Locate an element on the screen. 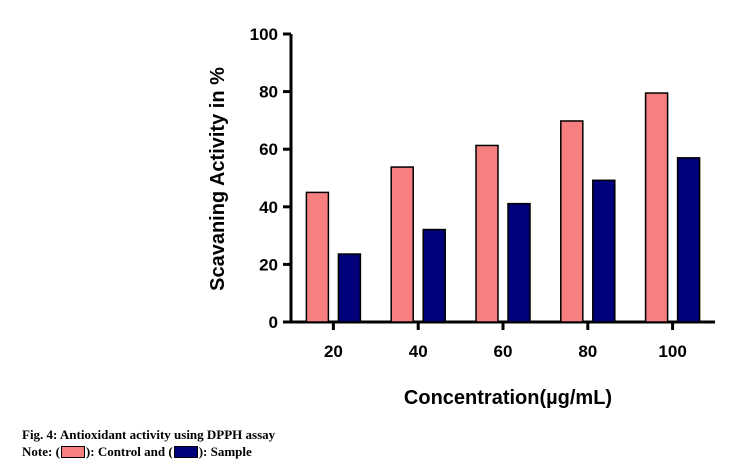  note-control-text: ): Control and ( is located at coordinates (129, 451).